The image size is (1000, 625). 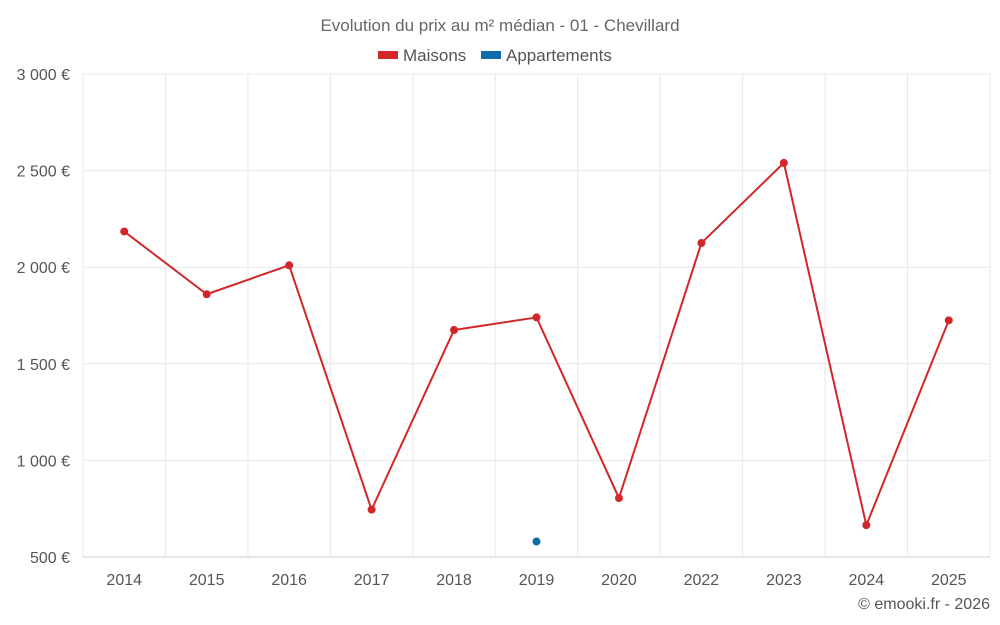 What do you see at coordinates (289, 580) in the screenshot?
I see `x-tick-label: 2016` at bounding box center [289, 580].